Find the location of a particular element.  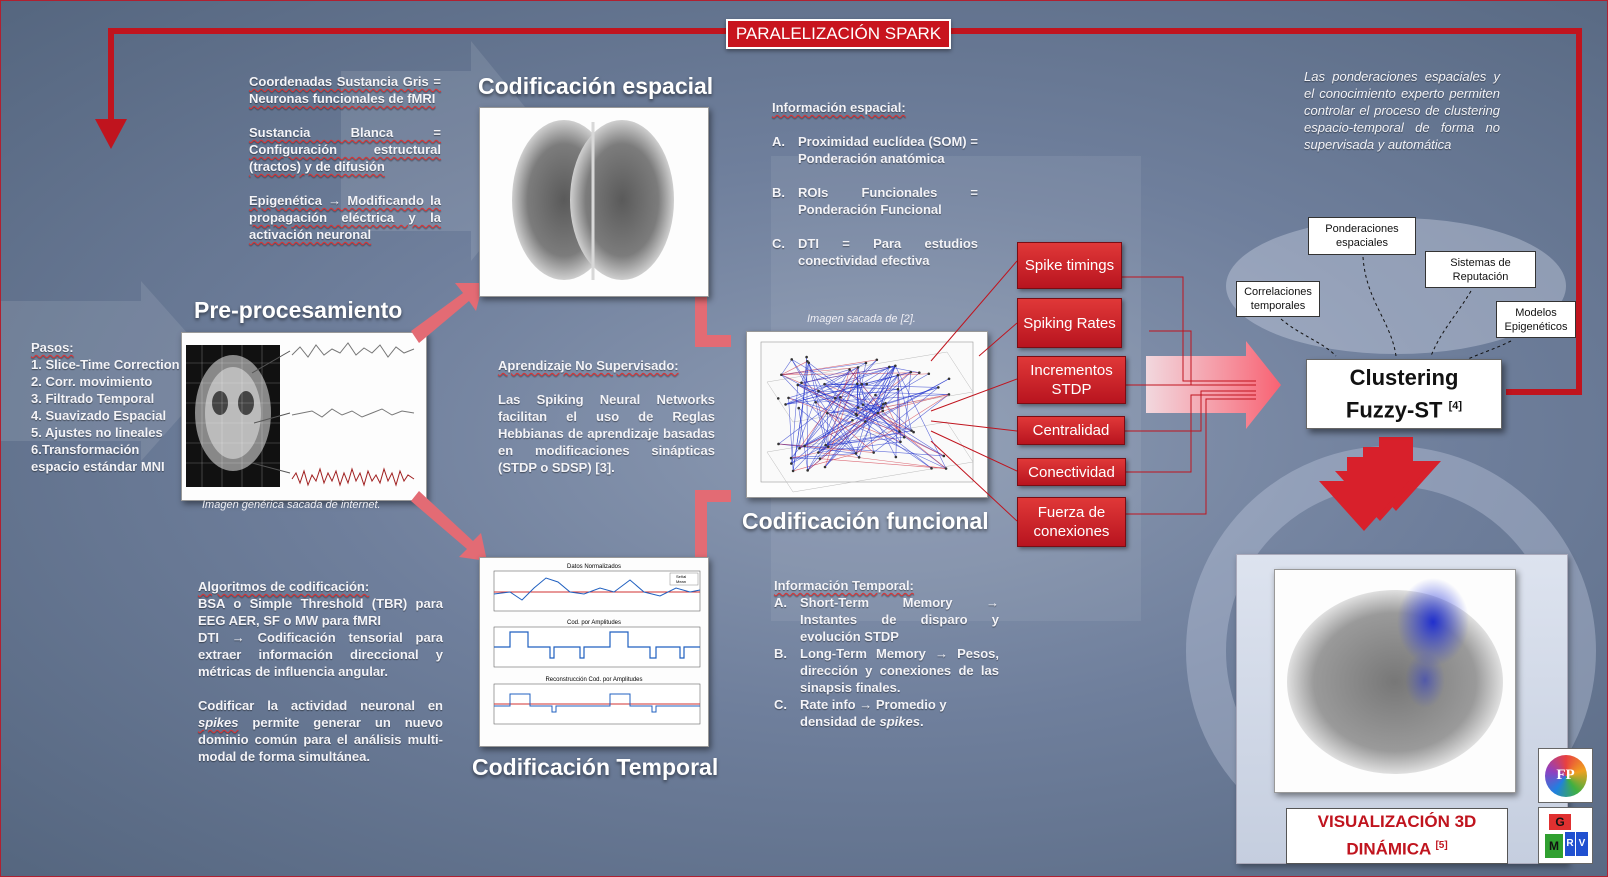

gmrv-letter: V is located at coordinates (1582, 844).